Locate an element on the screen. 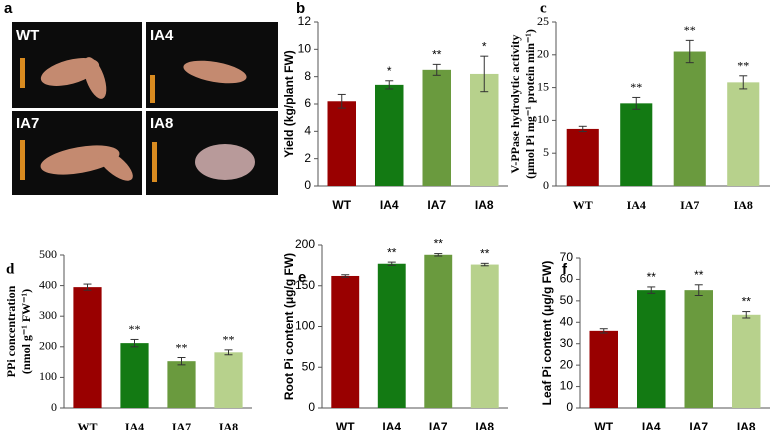  y-tick-label: 6 is located at coordinates (307, 103).